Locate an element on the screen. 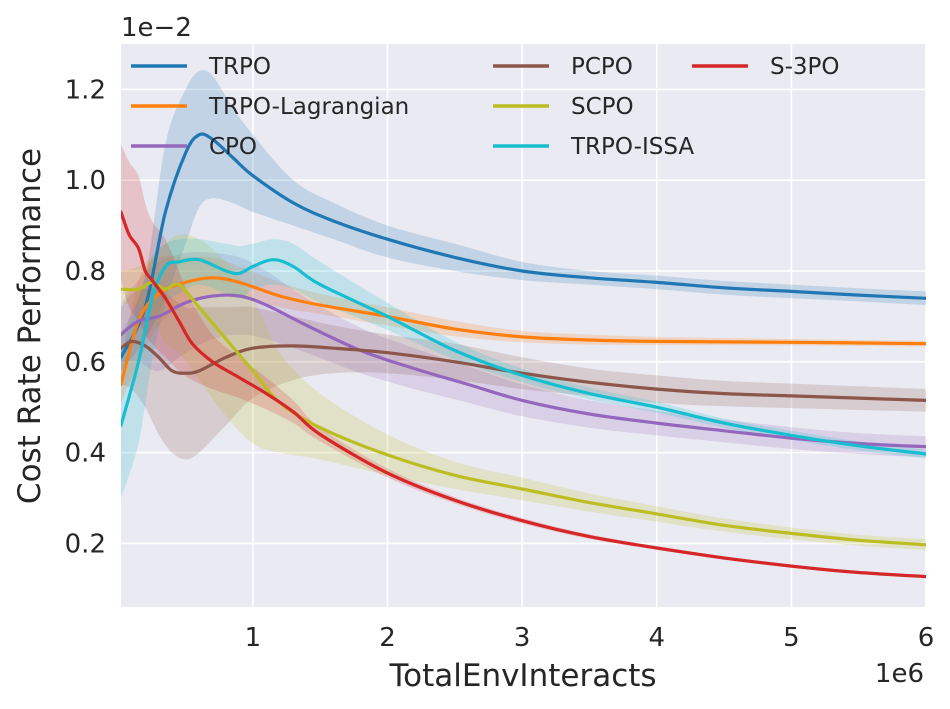 The image size is (950, 709). y-tick-label: 0.8 is located at coordinates (85, 272).